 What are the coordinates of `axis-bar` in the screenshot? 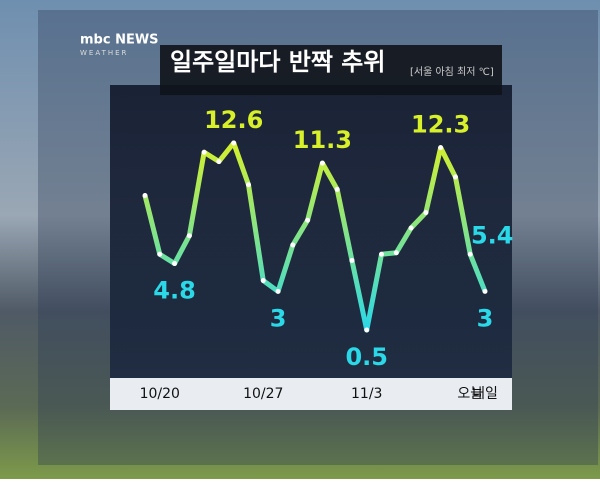 It's located at (311, 394).